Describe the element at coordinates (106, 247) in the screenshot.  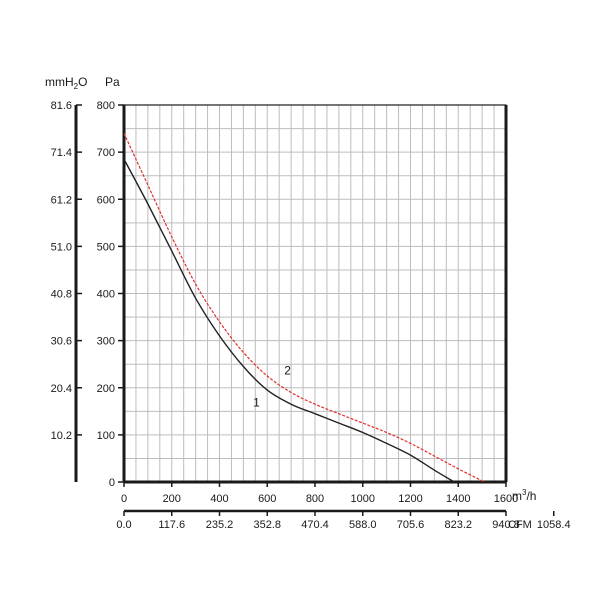
I see `y-tick-label: 500` at that location.